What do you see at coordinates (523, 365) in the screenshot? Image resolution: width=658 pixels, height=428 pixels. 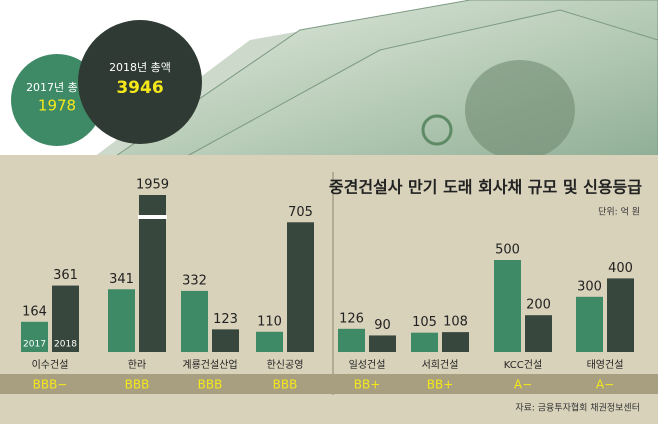 I see `category-label: KCC건설` at bounding box center [523, 365].